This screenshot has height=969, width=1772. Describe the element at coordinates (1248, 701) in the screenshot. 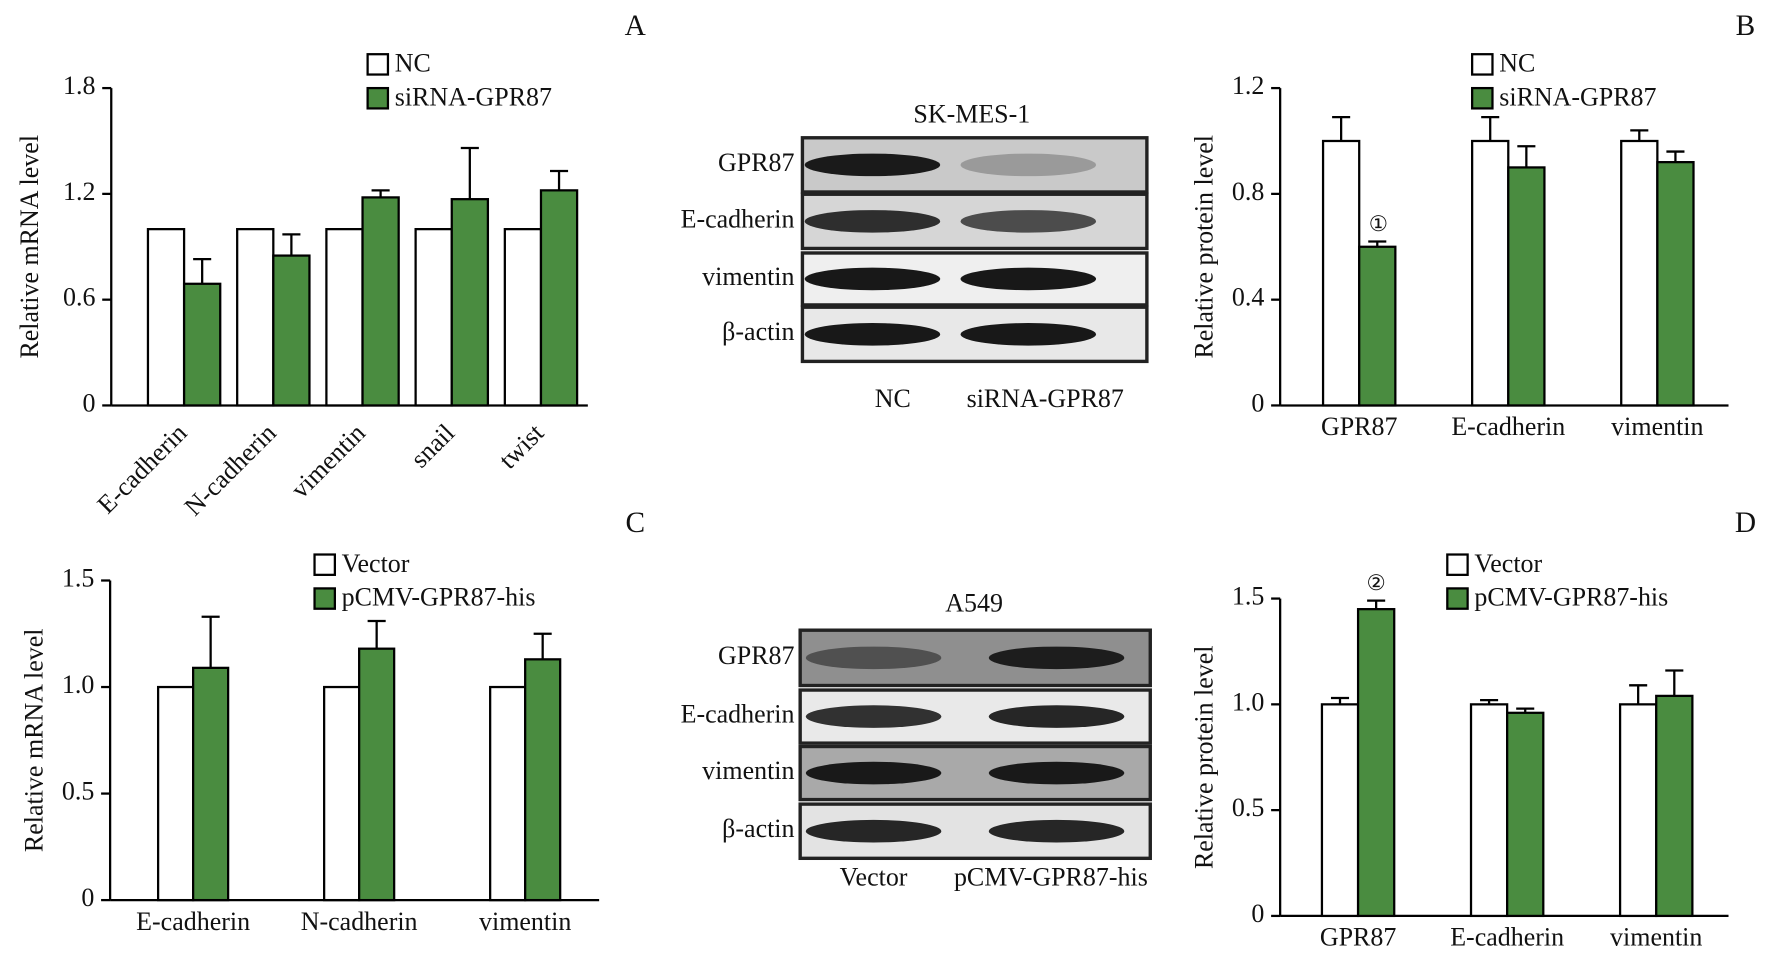

I see `y-tick-label: 1.0` at that location.